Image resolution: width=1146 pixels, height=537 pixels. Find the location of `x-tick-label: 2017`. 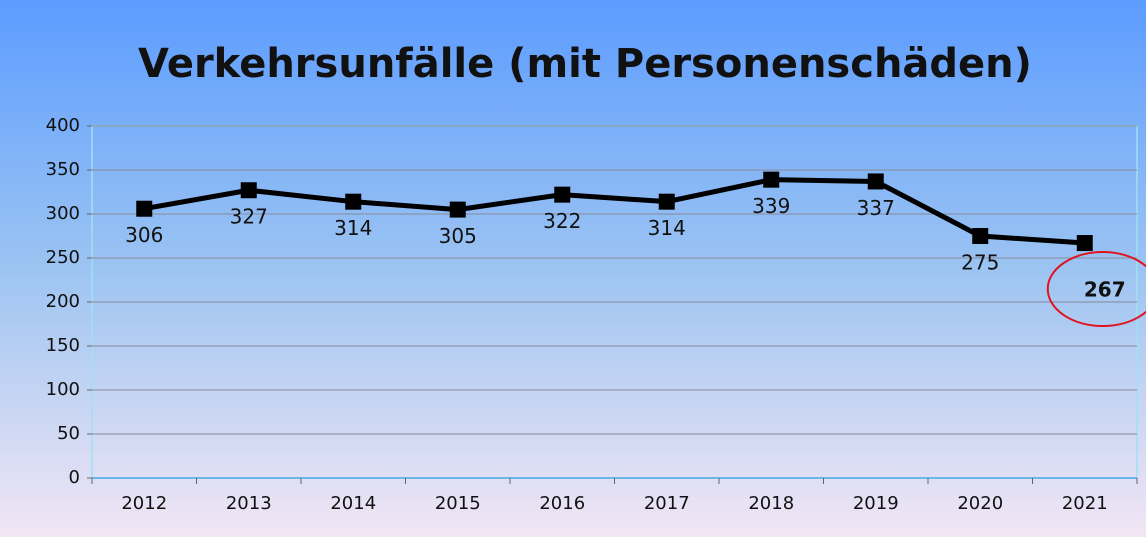

x-tick-label: 2017 is located at coordinates (667, 503).